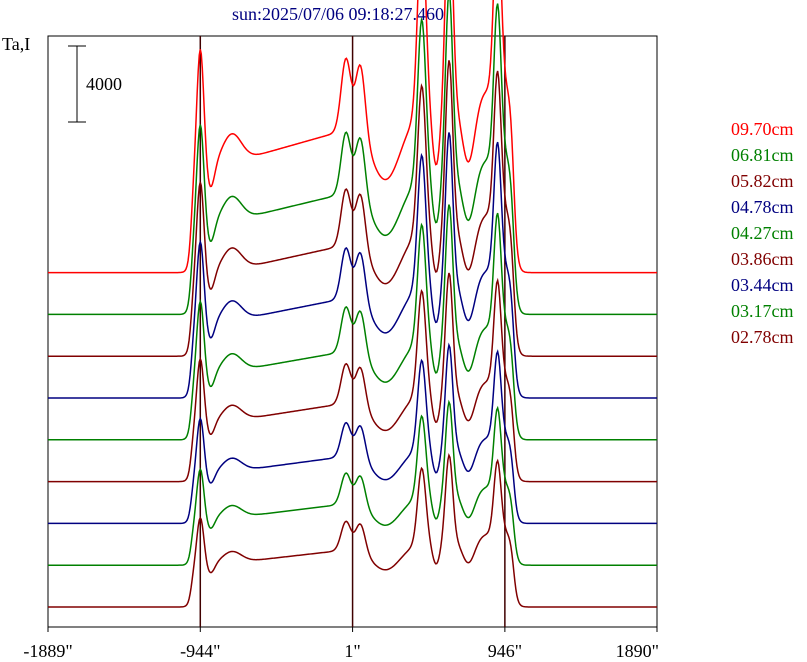 This screenshot has height=662, width=807. What do you see at coordinates (762, 207) in the screenshot?
I see `legend-entry-04.78cm: 04.78cm` at bounding box center [762, 207].